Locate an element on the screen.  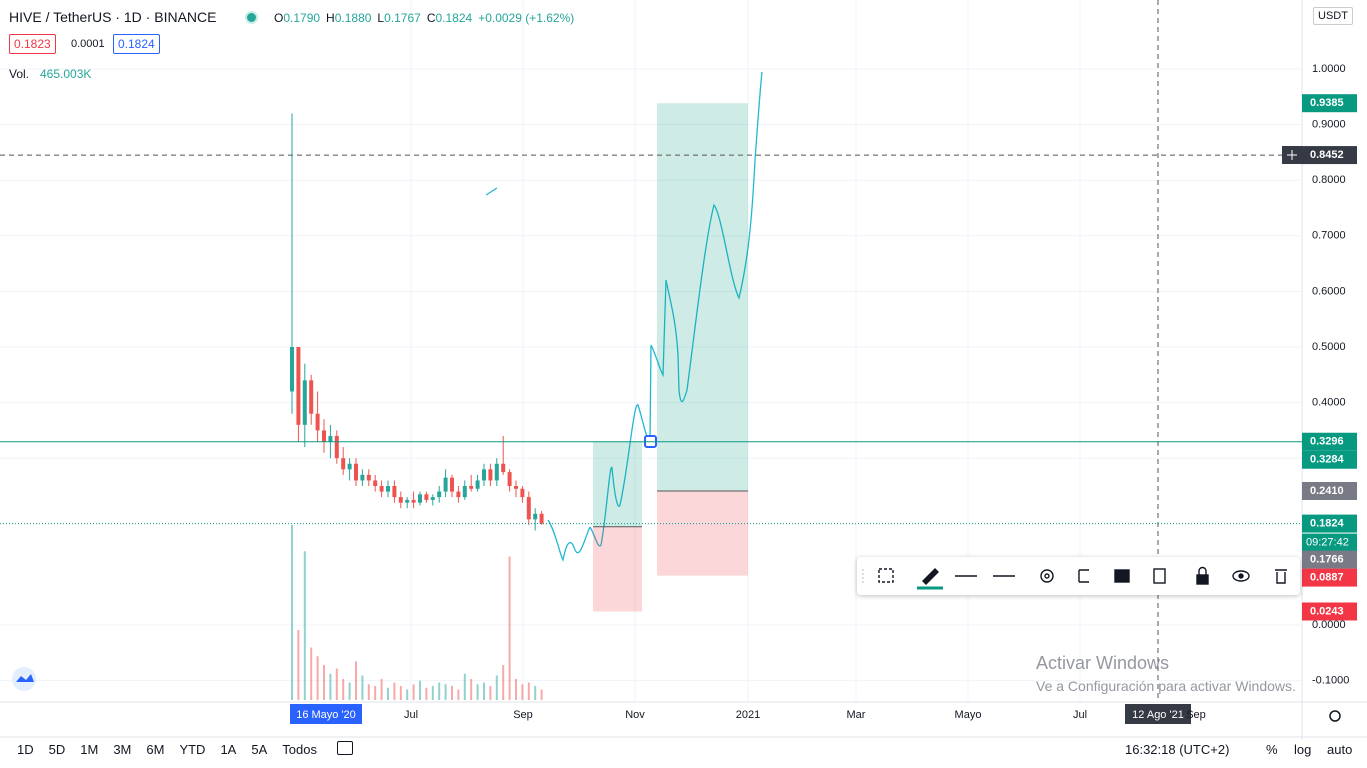
range-button: Todos is located at coordinates (299, 749).